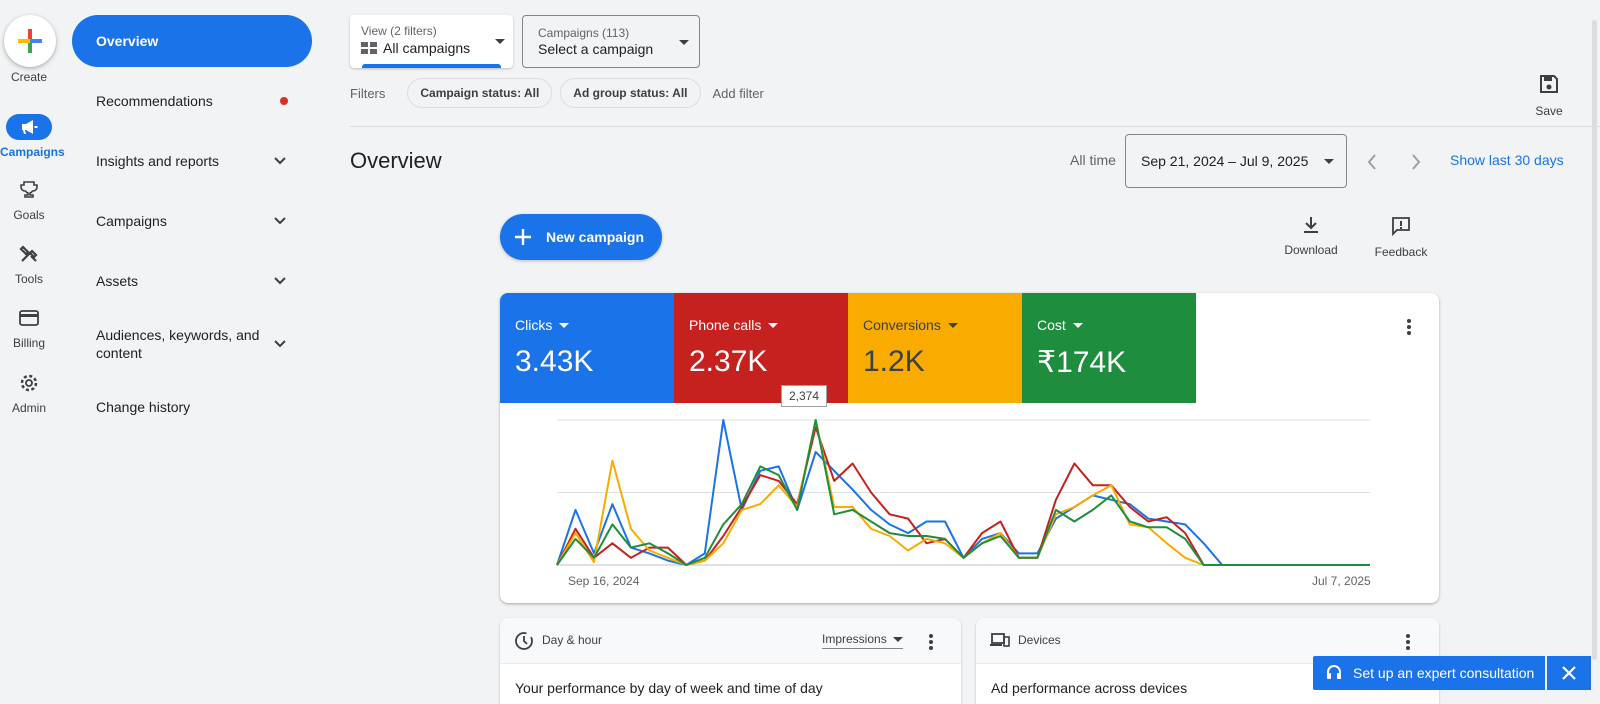 This screenshot has height=704, width=1600. Describe the element at coordinates (1039, 640) in the screenshot. I see `card-title: Devices` at that location.